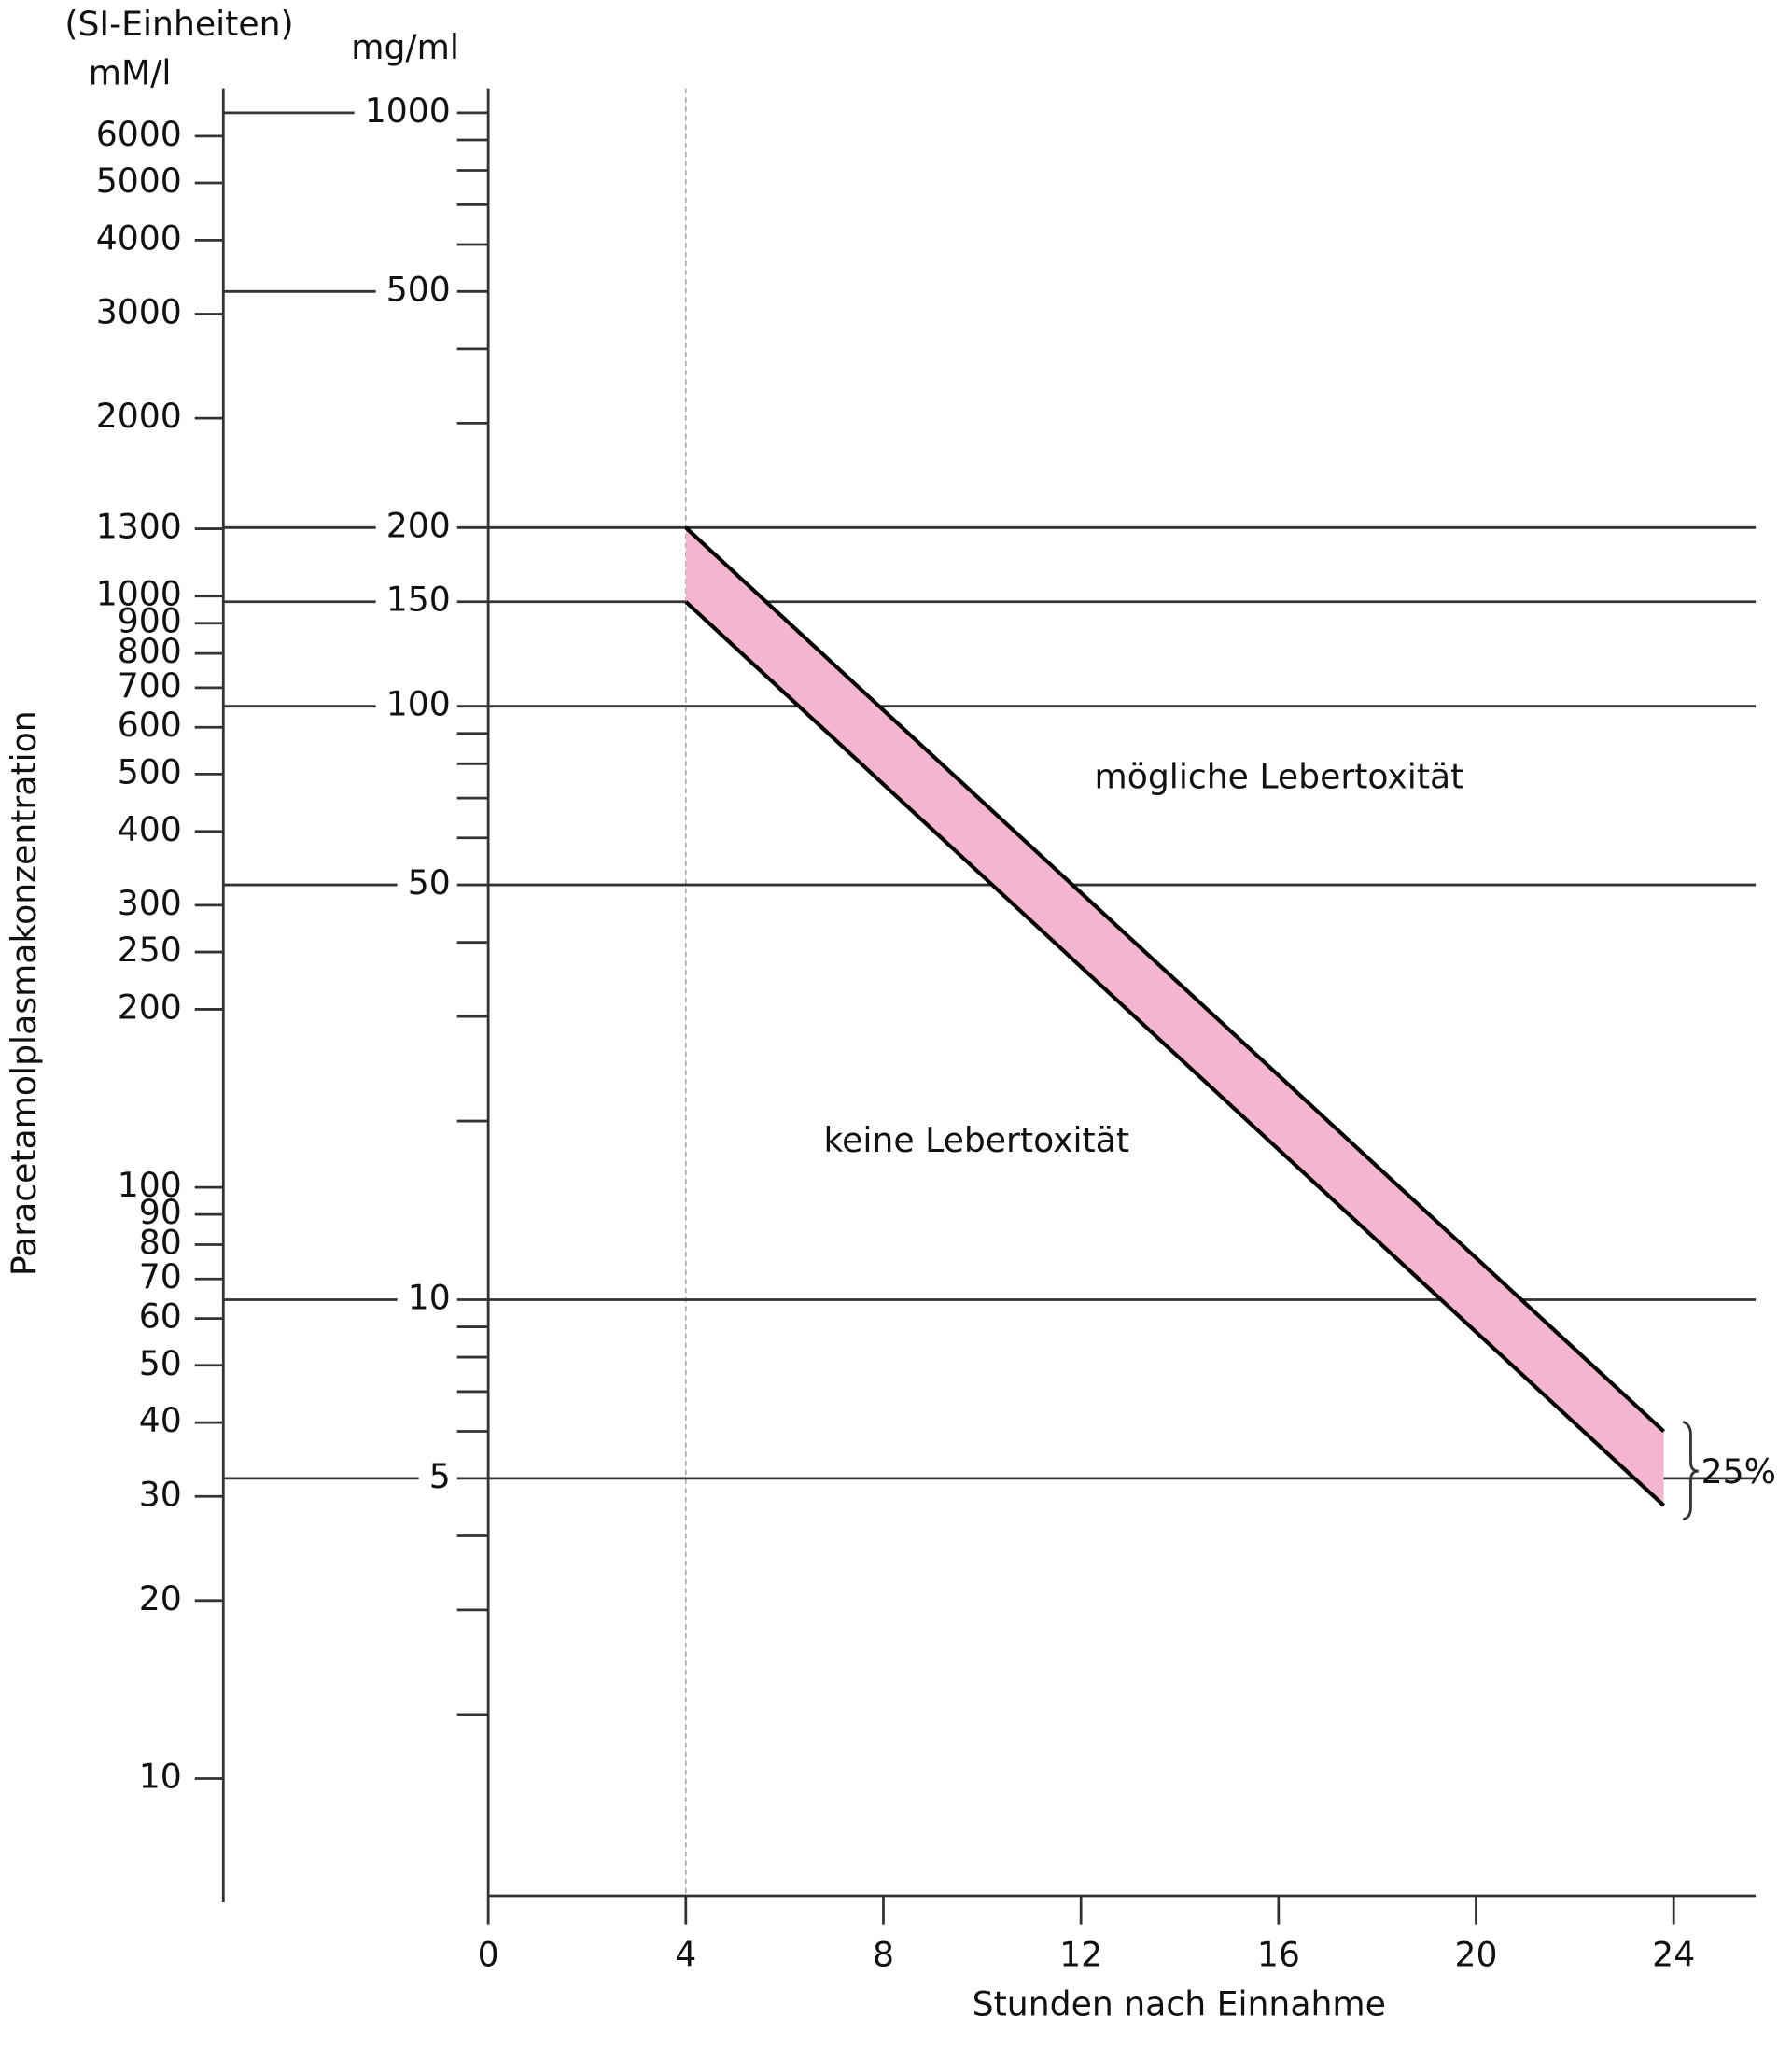 The width and height of the screenshot is (1792, 2045). I want to click on y2-tick-label: 600, so click(150, 725).